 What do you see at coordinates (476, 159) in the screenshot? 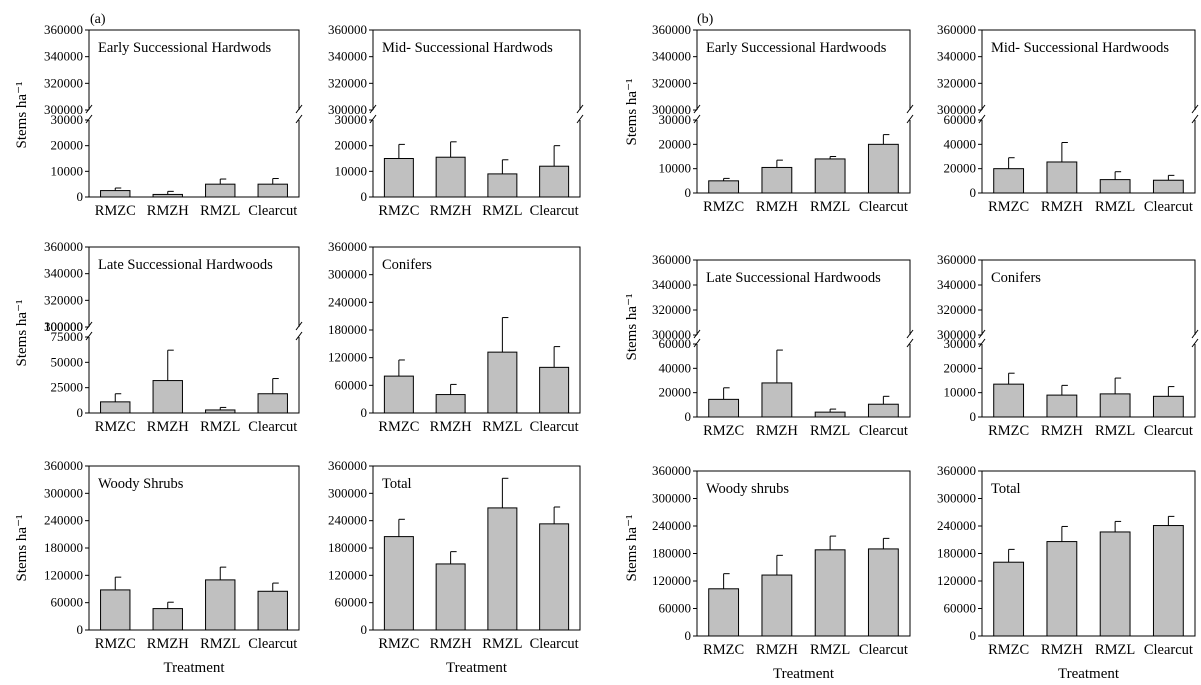
I see `lower-frame` at bounding box center [476, 159].